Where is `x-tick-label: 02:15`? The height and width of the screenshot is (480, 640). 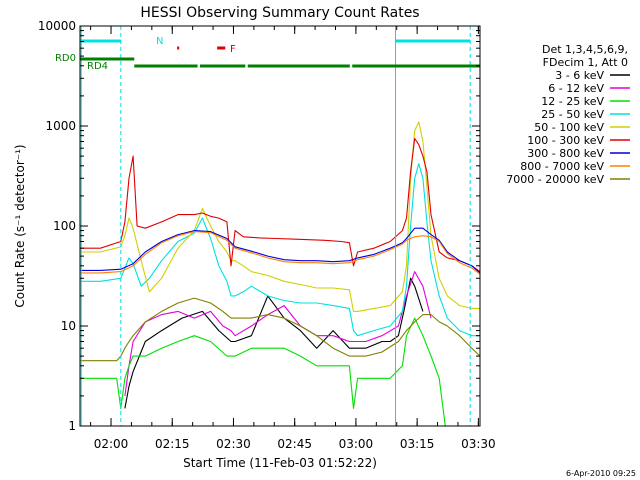 x-tick-label: 02:15 is located at coordinates (172, 444).